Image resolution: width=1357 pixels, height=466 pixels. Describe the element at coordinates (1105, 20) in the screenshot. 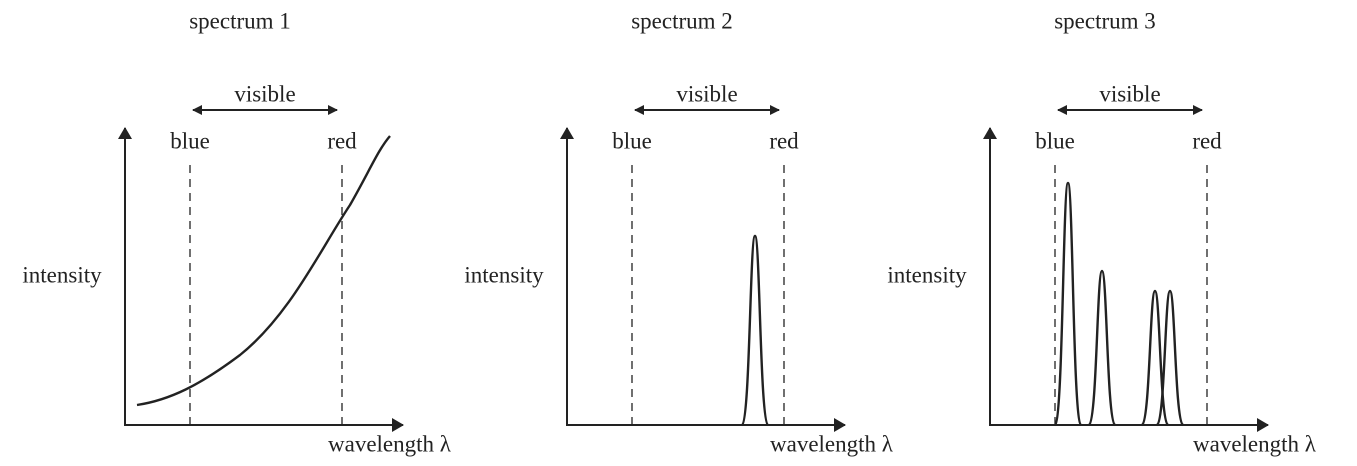

I see `panel-title: spectrum 3` at that location.